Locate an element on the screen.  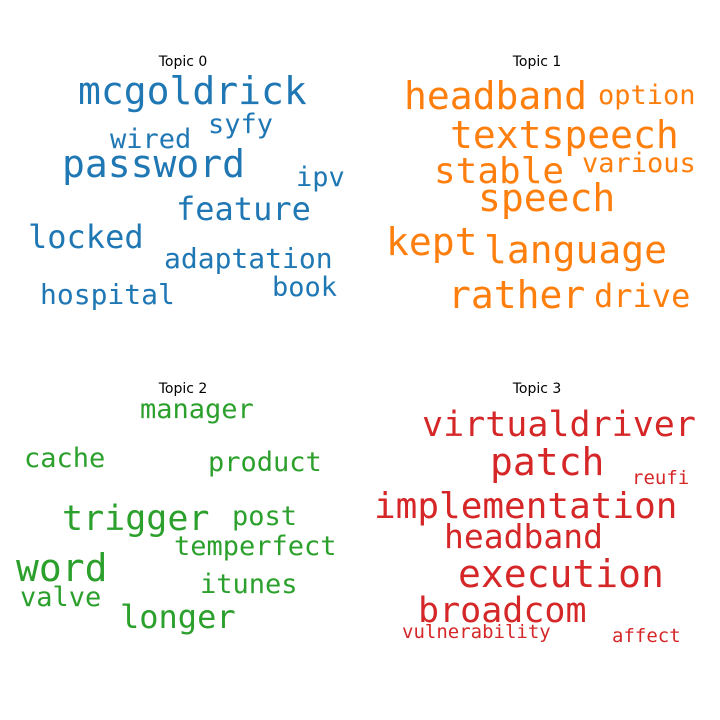
word-valve: valve is located at coordinates (60, 597).